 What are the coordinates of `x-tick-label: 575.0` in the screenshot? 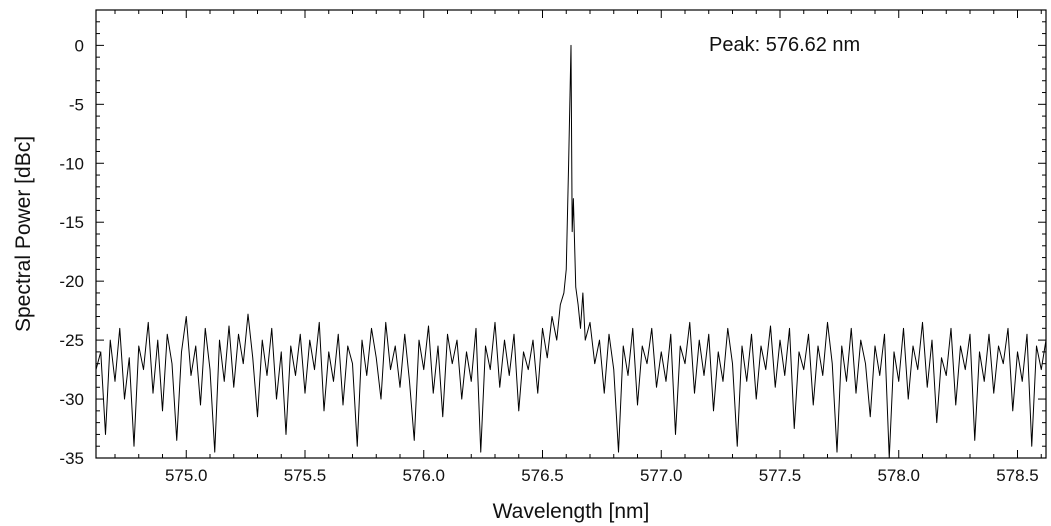 It's located at (186, 475).